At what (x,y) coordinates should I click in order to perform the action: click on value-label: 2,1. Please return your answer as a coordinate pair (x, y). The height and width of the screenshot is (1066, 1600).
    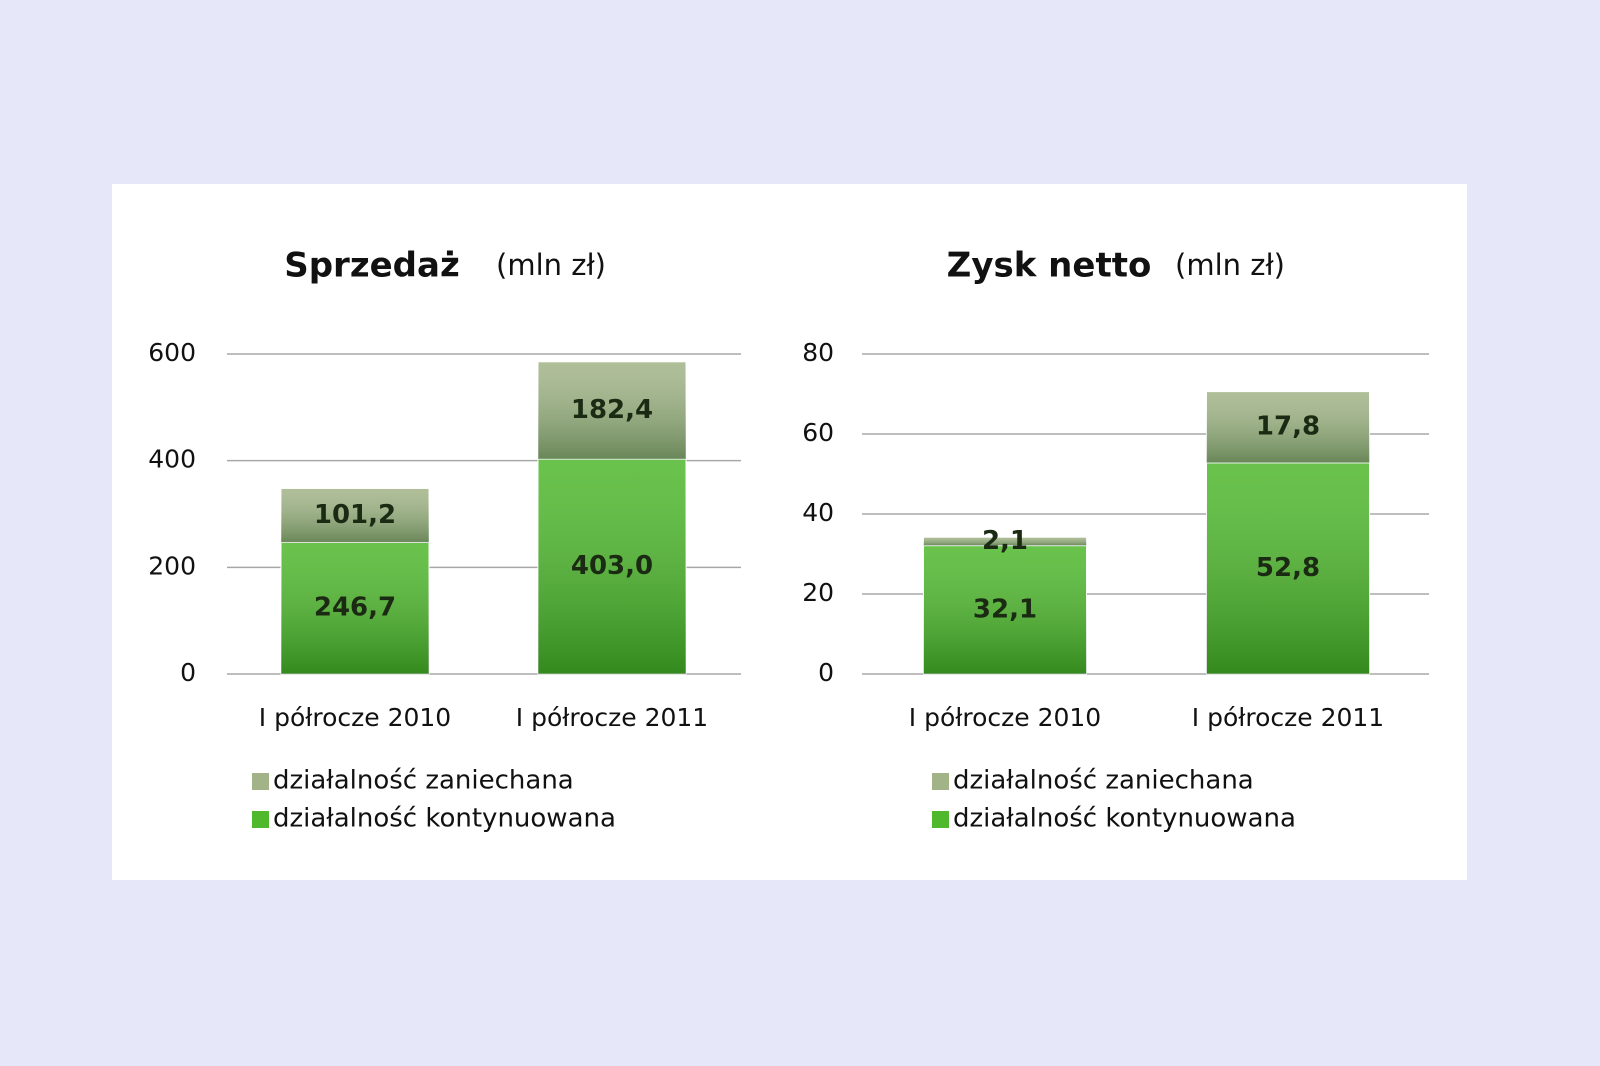
    Looking at the image, I should click on (1005, 541).